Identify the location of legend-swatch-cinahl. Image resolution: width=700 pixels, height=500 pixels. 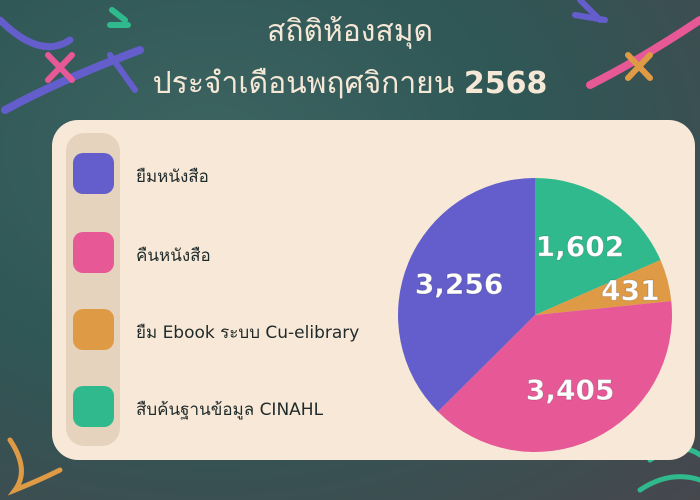
(93, 406).